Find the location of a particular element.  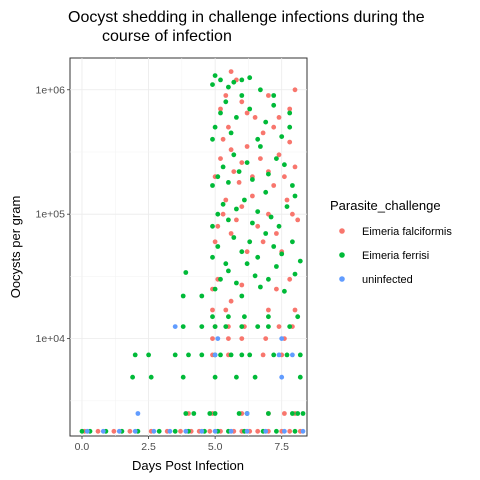

y-tick-label: 1e+05 is located at coordinates (51, 215).